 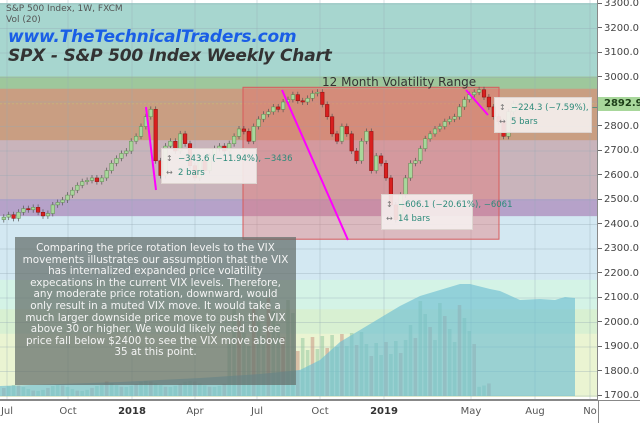 I want to click on symbol-legend: S&P 500 Index, 1W, FXCM, so click(x=64, y=9).